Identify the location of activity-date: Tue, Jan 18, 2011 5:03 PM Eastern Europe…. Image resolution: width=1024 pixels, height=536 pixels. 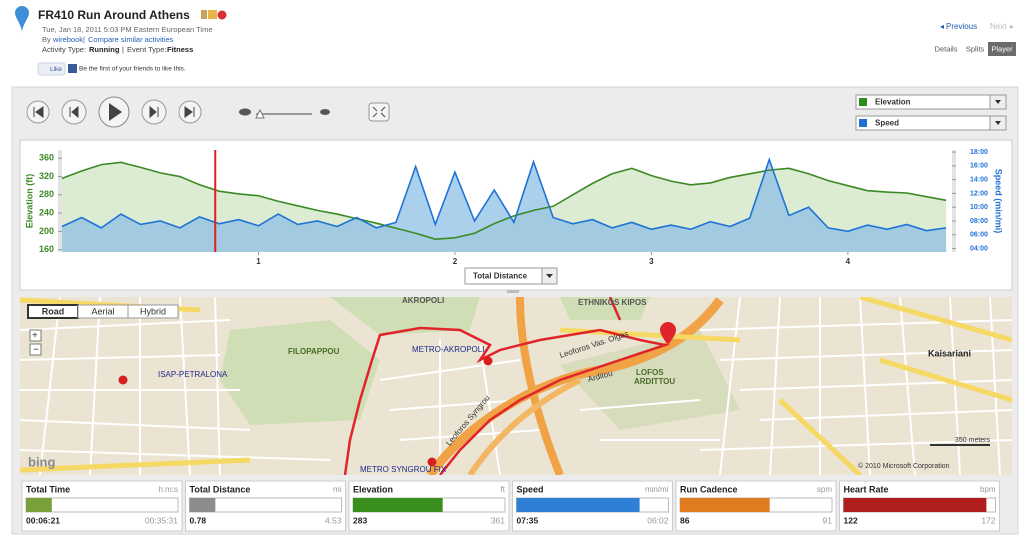
(127, 29).